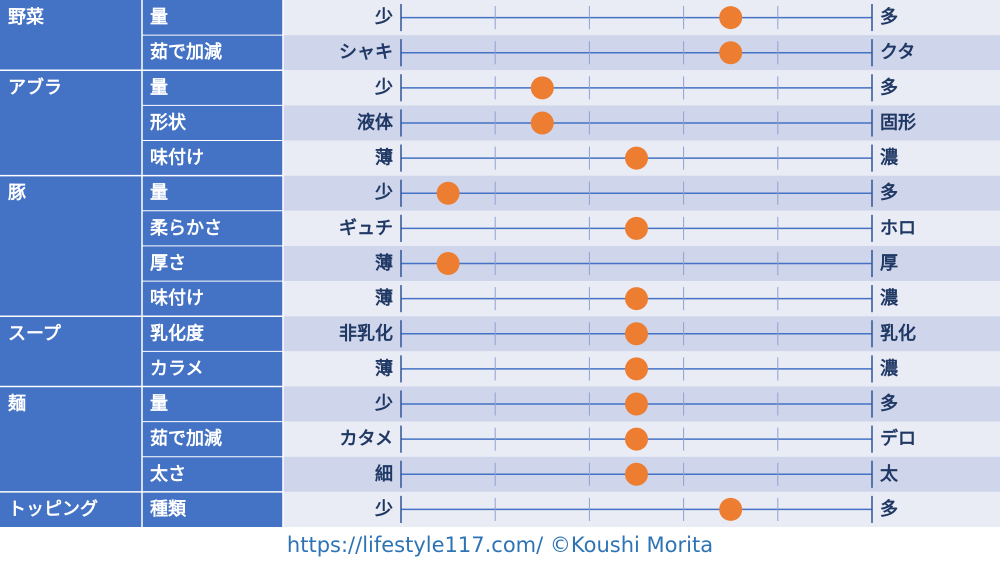 This screenshot has height=563, width=1000. I want to click on group-label: トッピング, so click(53, 509).